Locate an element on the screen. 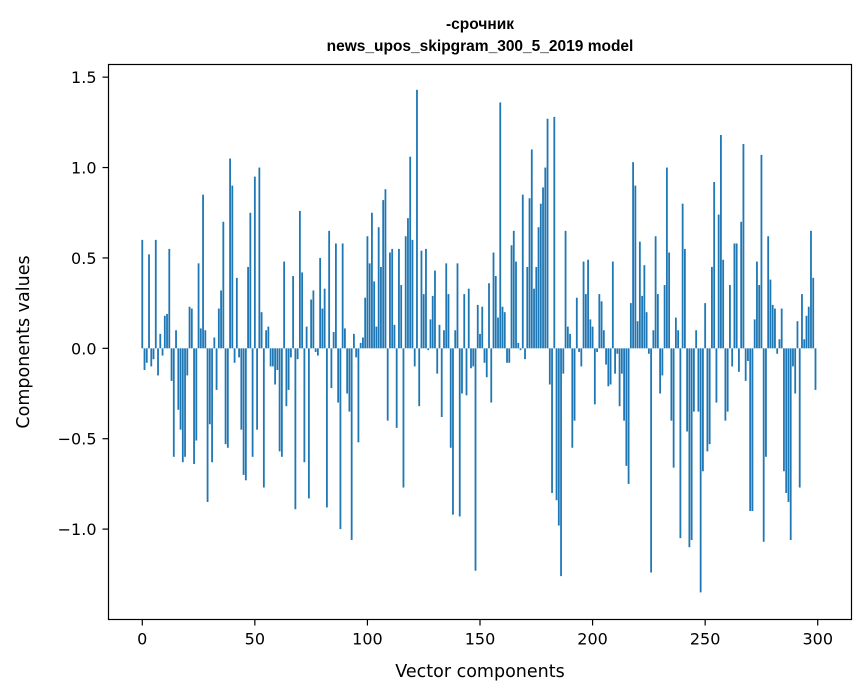 The height and width of the screenshot is (696, 867). y-tick-label: 1.0 is located at coordinates (83, 168).